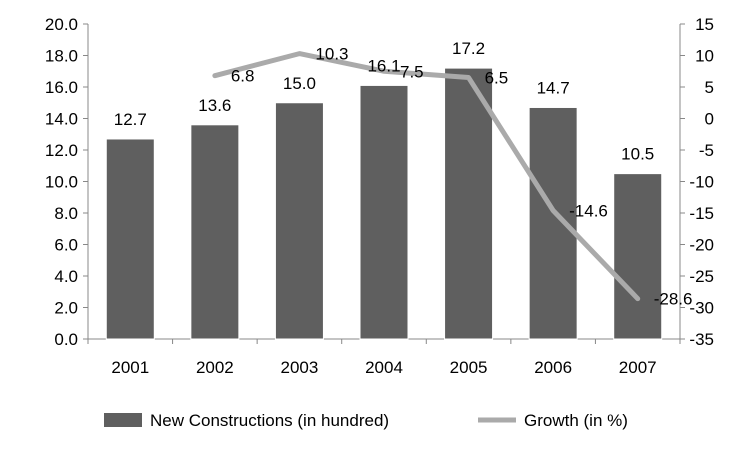 The height and width of the screenshot is (457, 752). Describe the element at coordinates (215, 367) in the screenshot. I see `x-tick-label: 2002` at that location.